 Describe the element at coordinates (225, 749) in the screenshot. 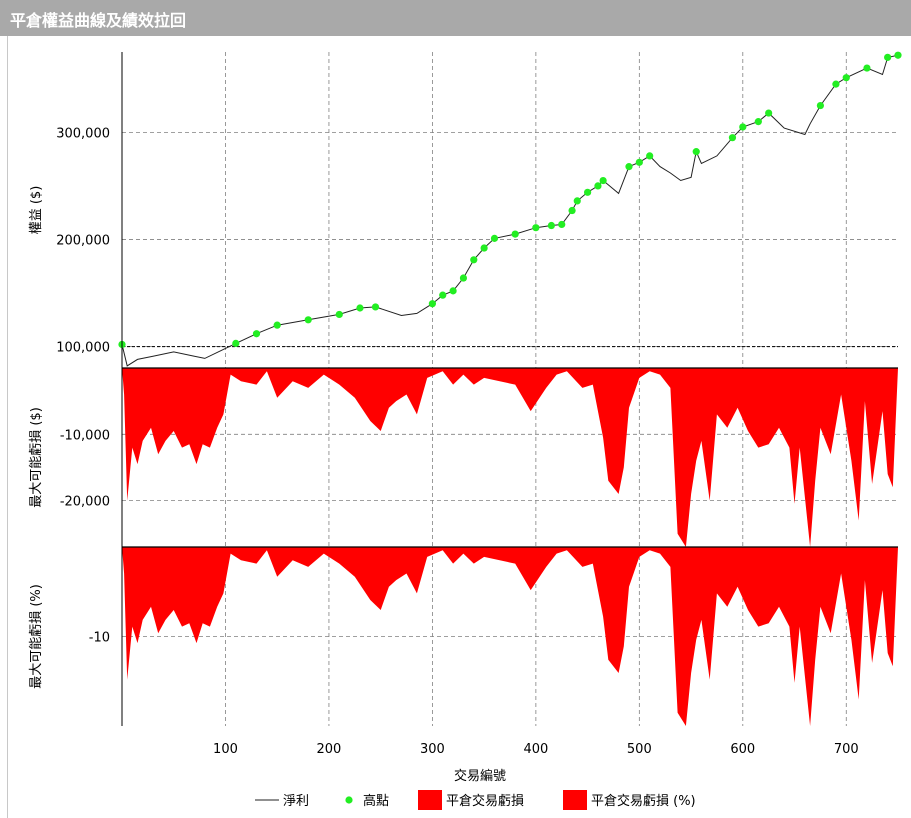

I see `x-tick-label: 100` at that location.